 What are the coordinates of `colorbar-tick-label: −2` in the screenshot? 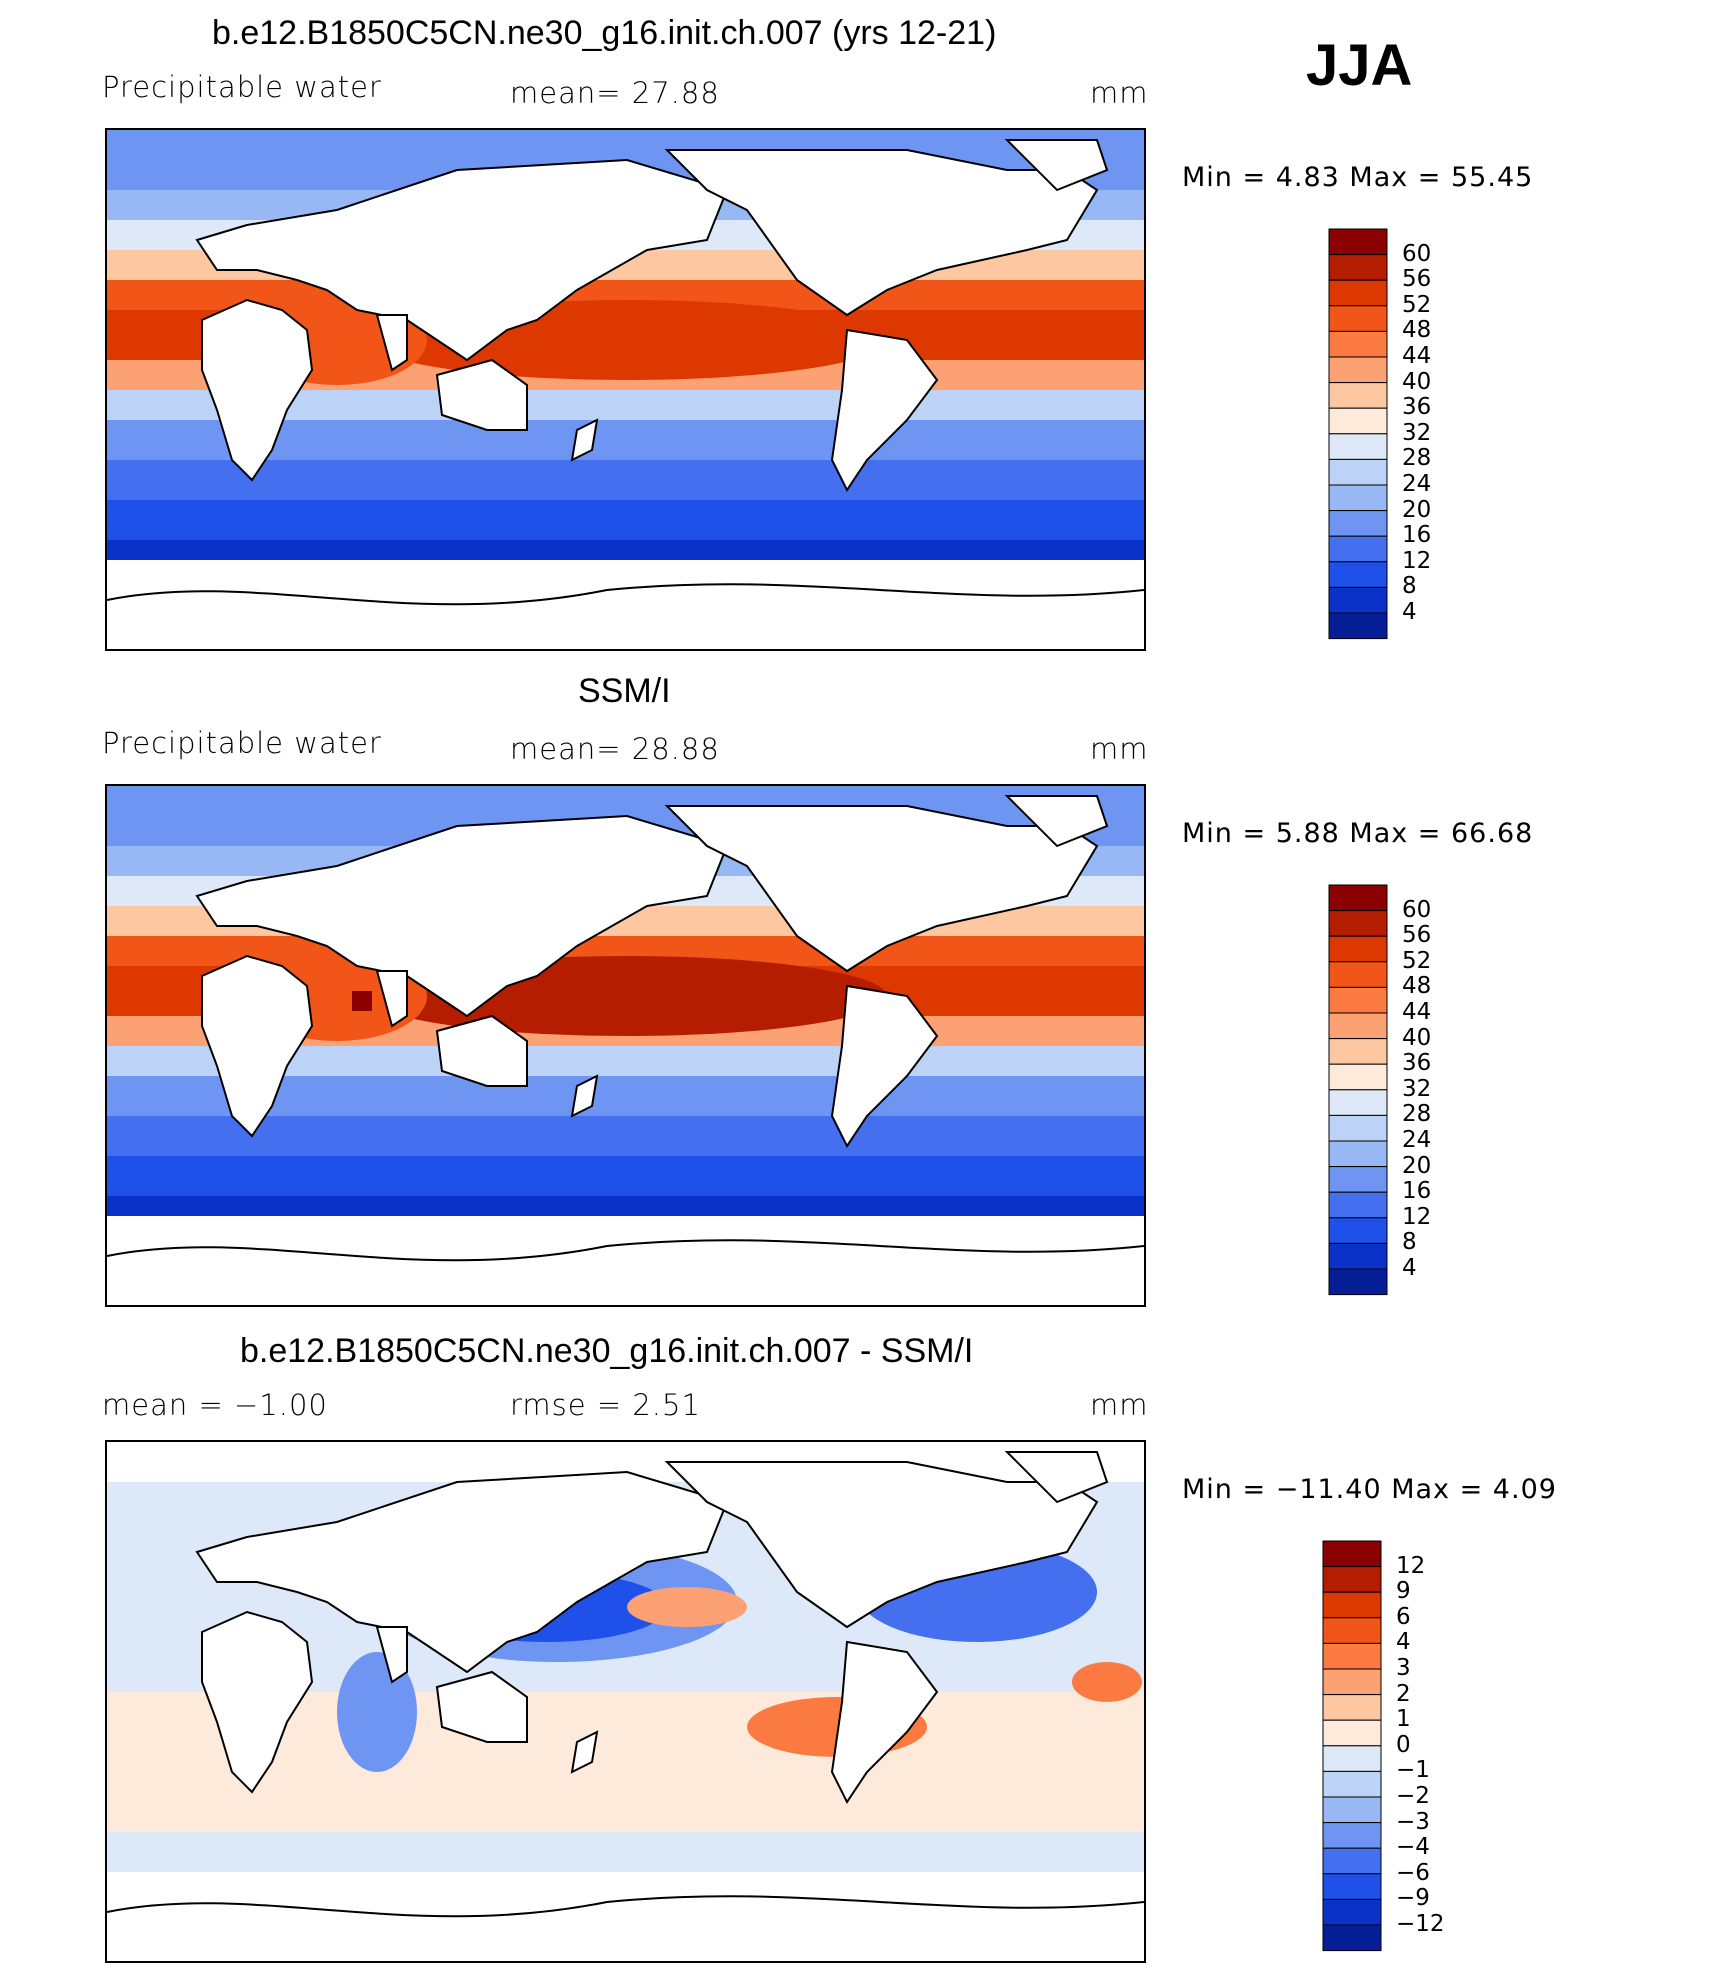 It's located at (1413, 1796).